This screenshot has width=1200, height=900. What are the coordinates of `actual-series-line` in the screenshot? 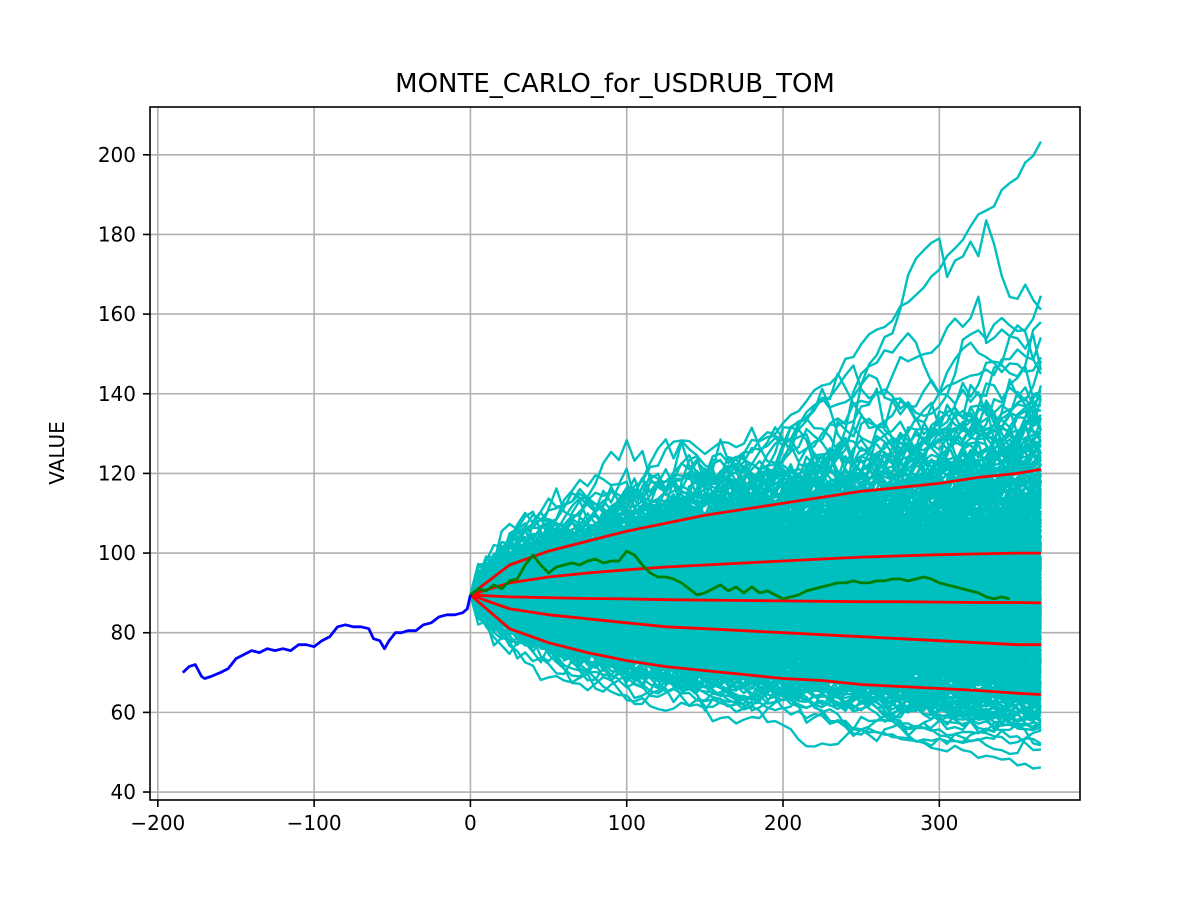 It's located at (740, 575).